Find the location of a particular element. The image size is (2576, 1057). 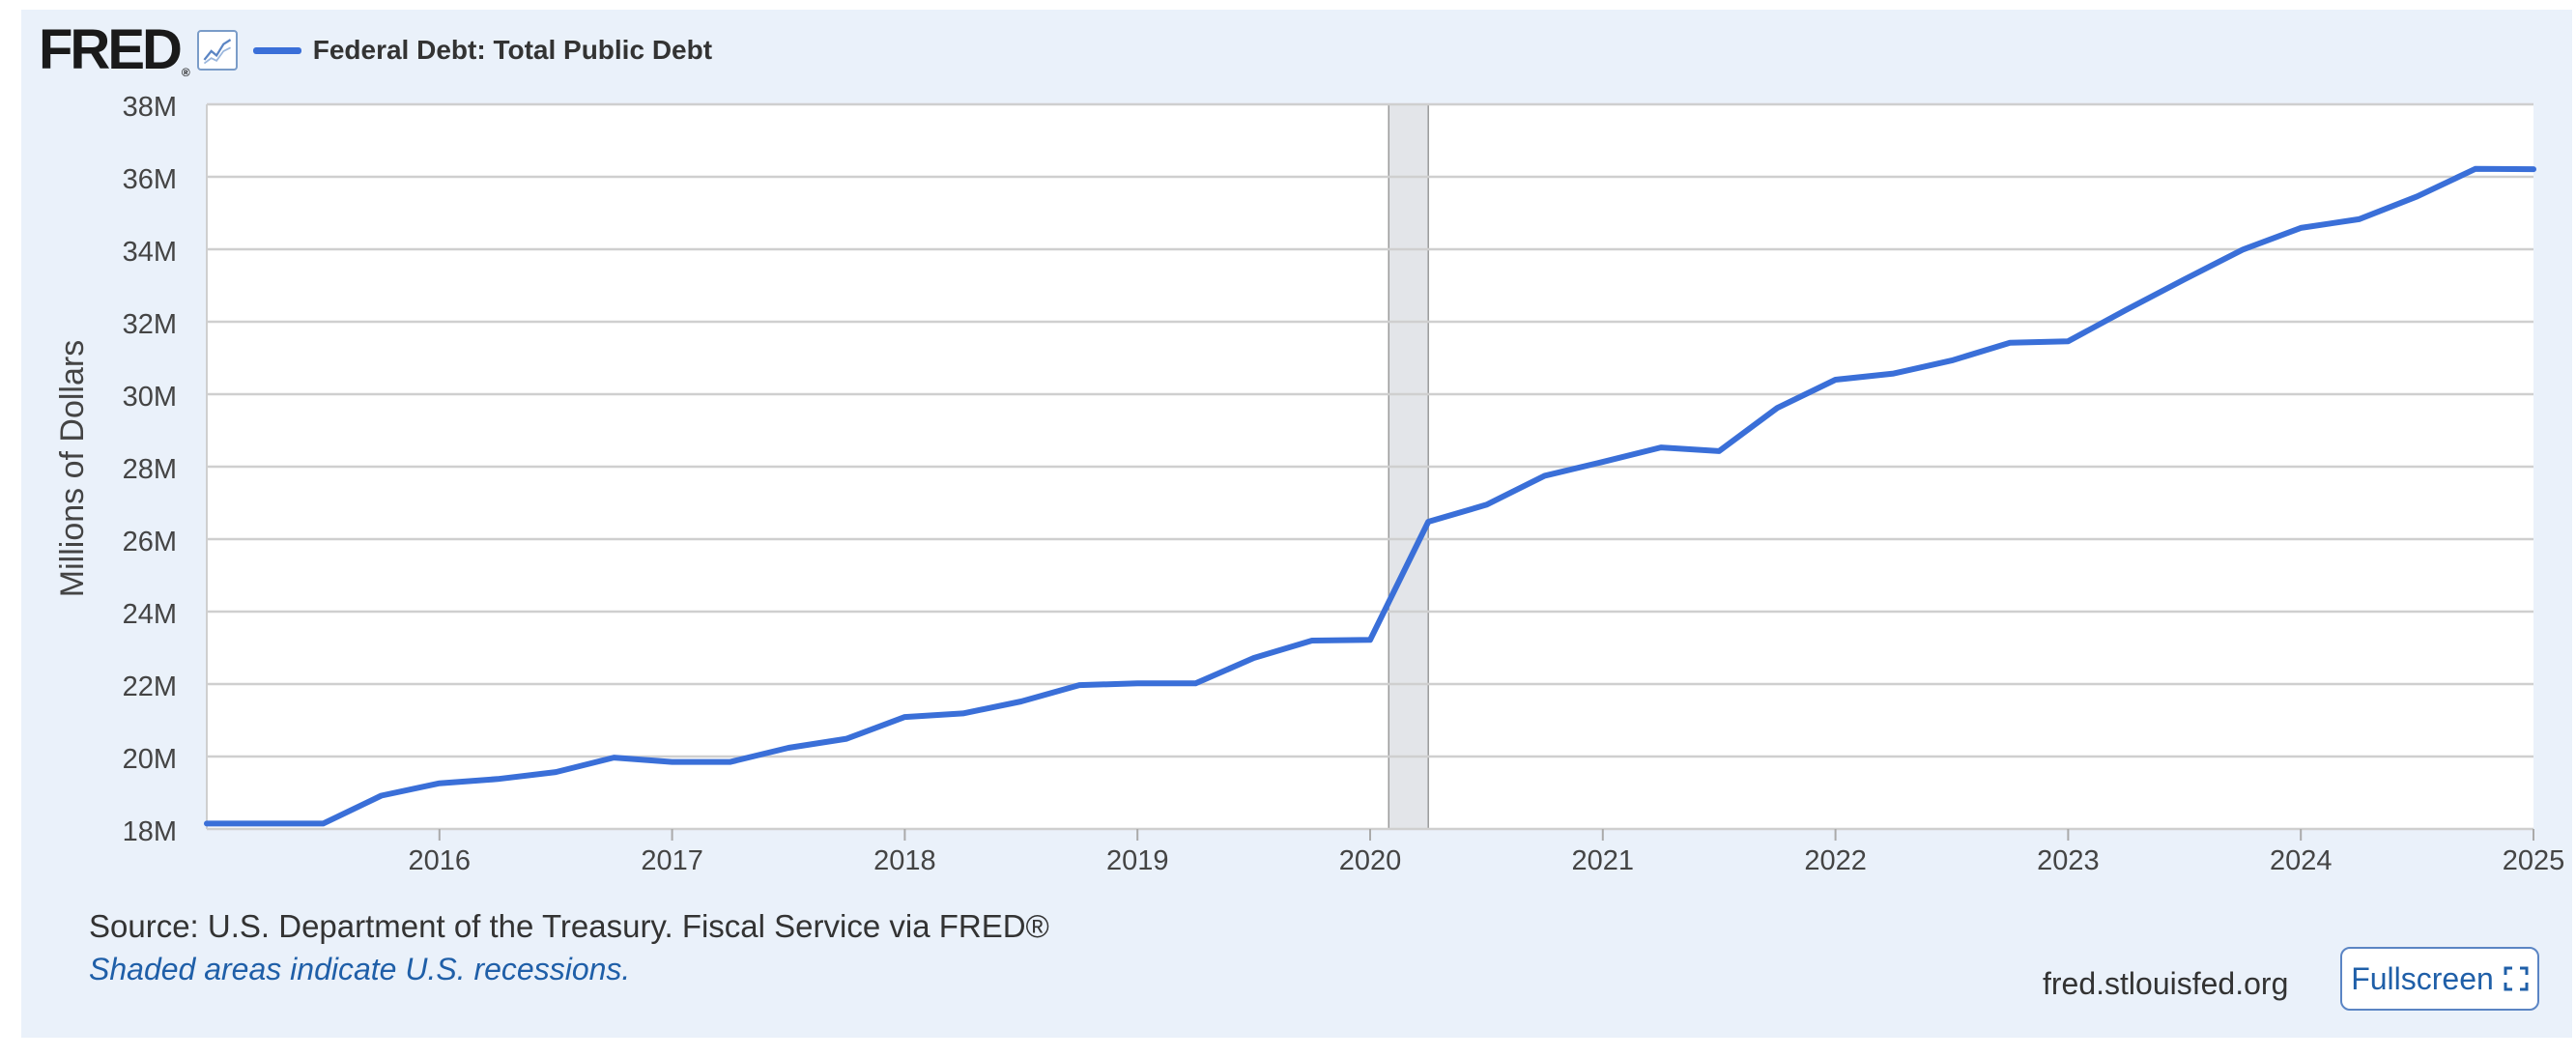

x-tick-label: 2021 is located at coordinates (1604, 860).